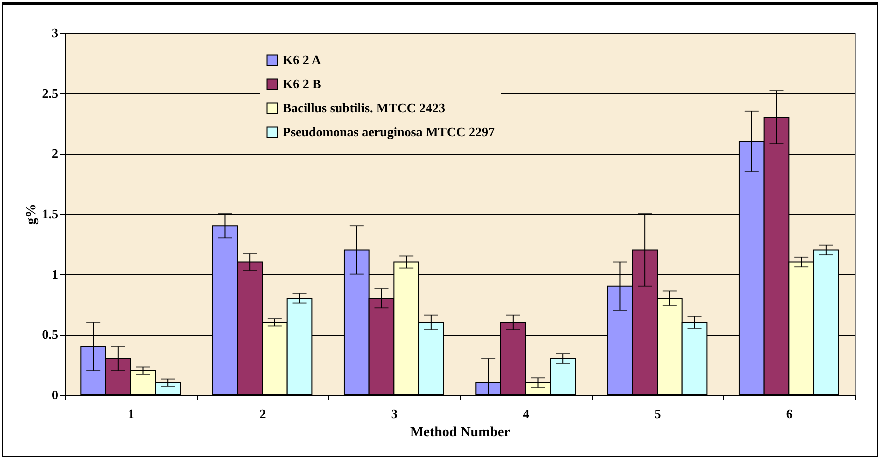 The width and height of the screenshot is (880, 463). Describe the element at coordinates (55, 154) in the screenshot. I see `y-tick-label: 2` at that location.